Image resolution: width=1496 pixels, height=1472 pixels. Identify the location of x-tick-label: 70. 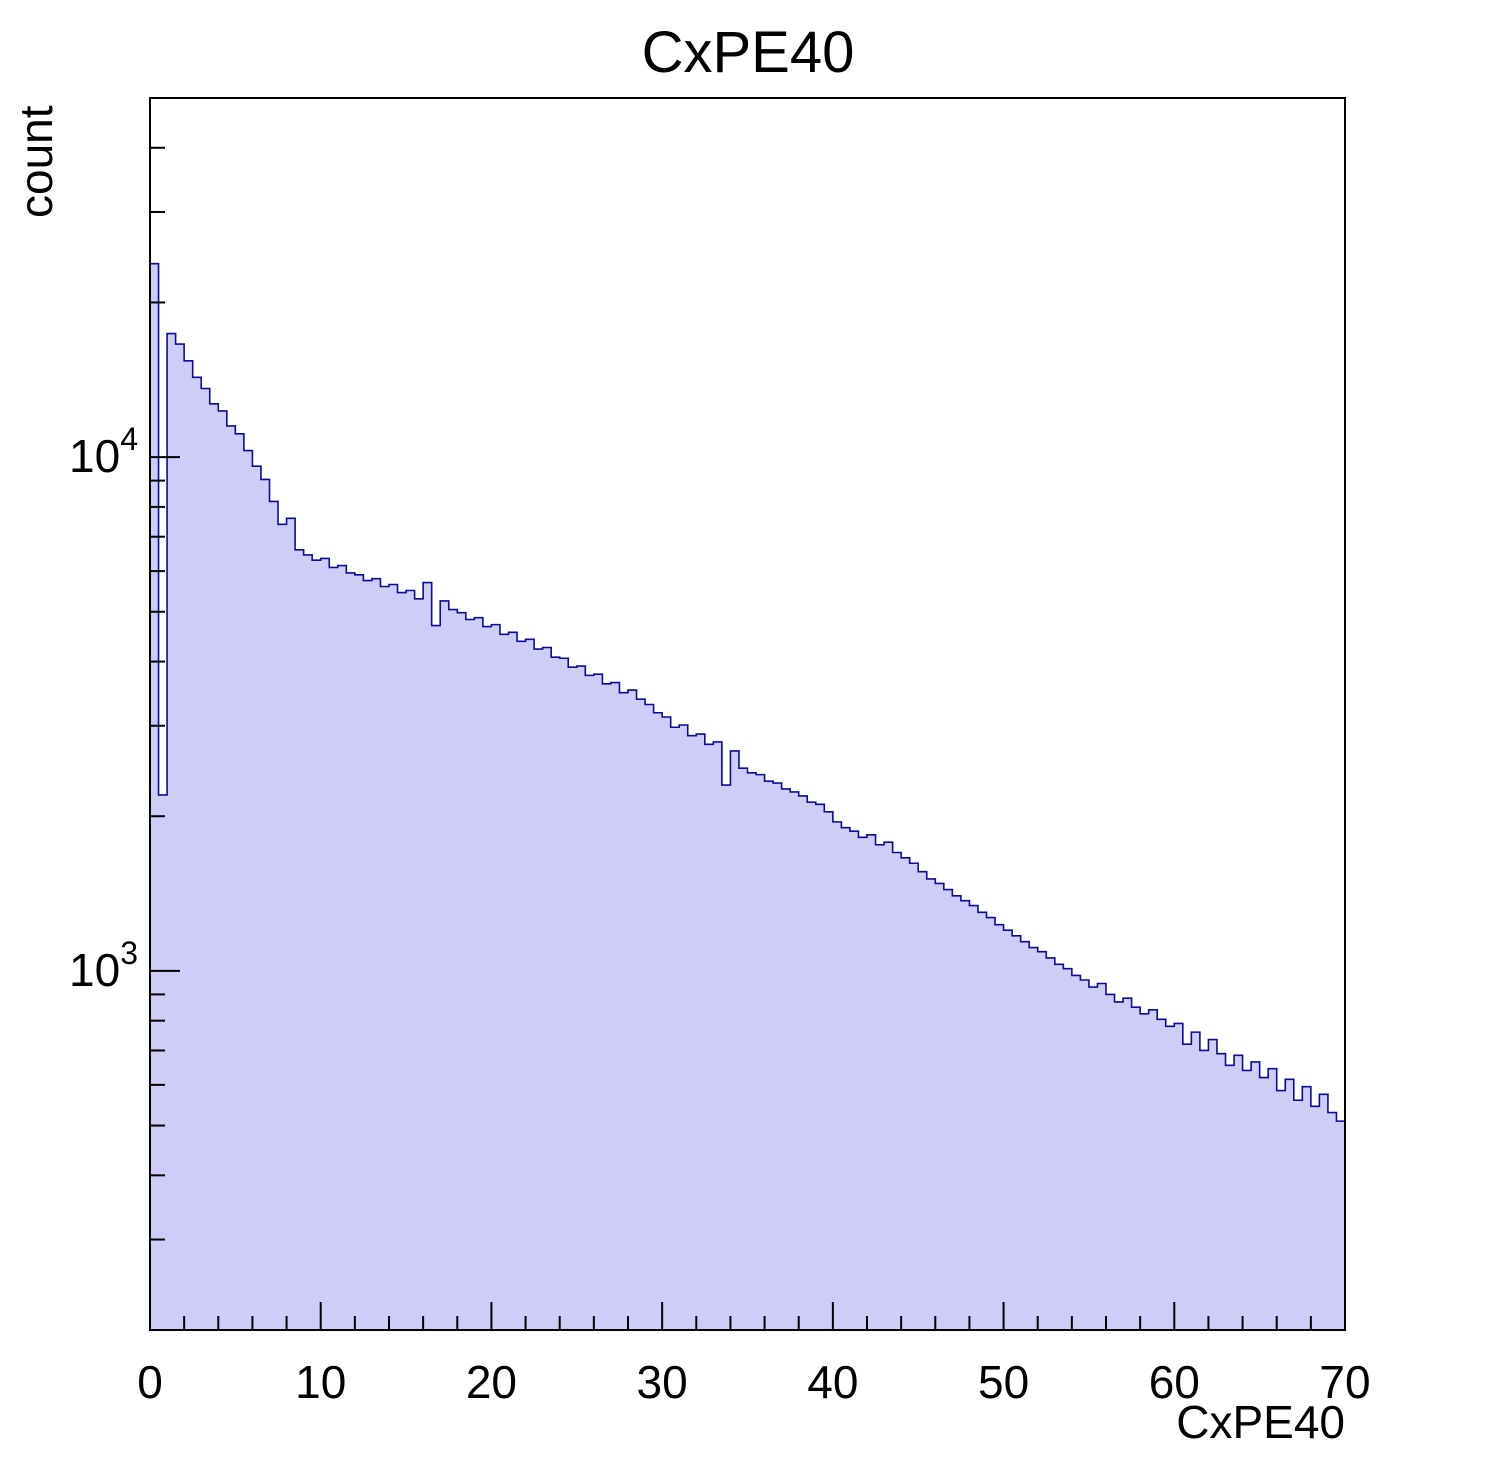
(1344, 1382).